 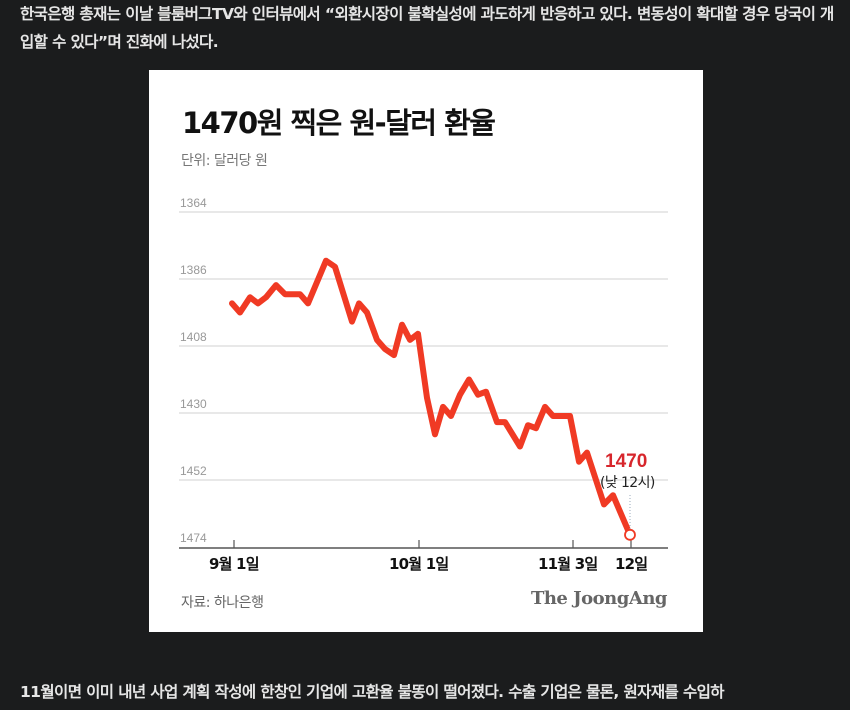 I want to click on x-tick-label: 9월 1일, so click(x=234, y=564).